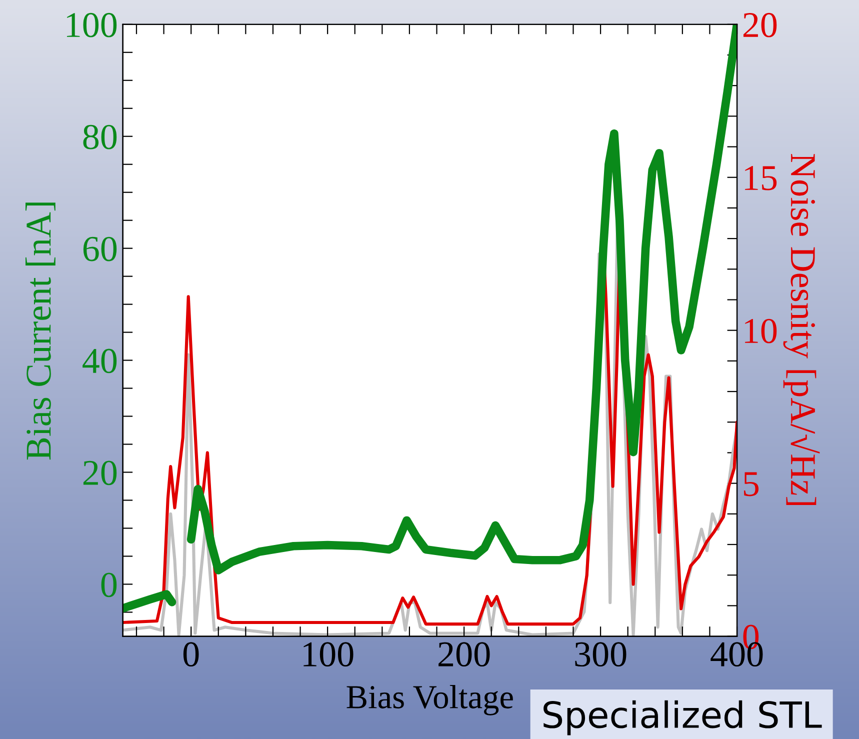  I want to click on y2-tick-label: 15, so click(761, 178).